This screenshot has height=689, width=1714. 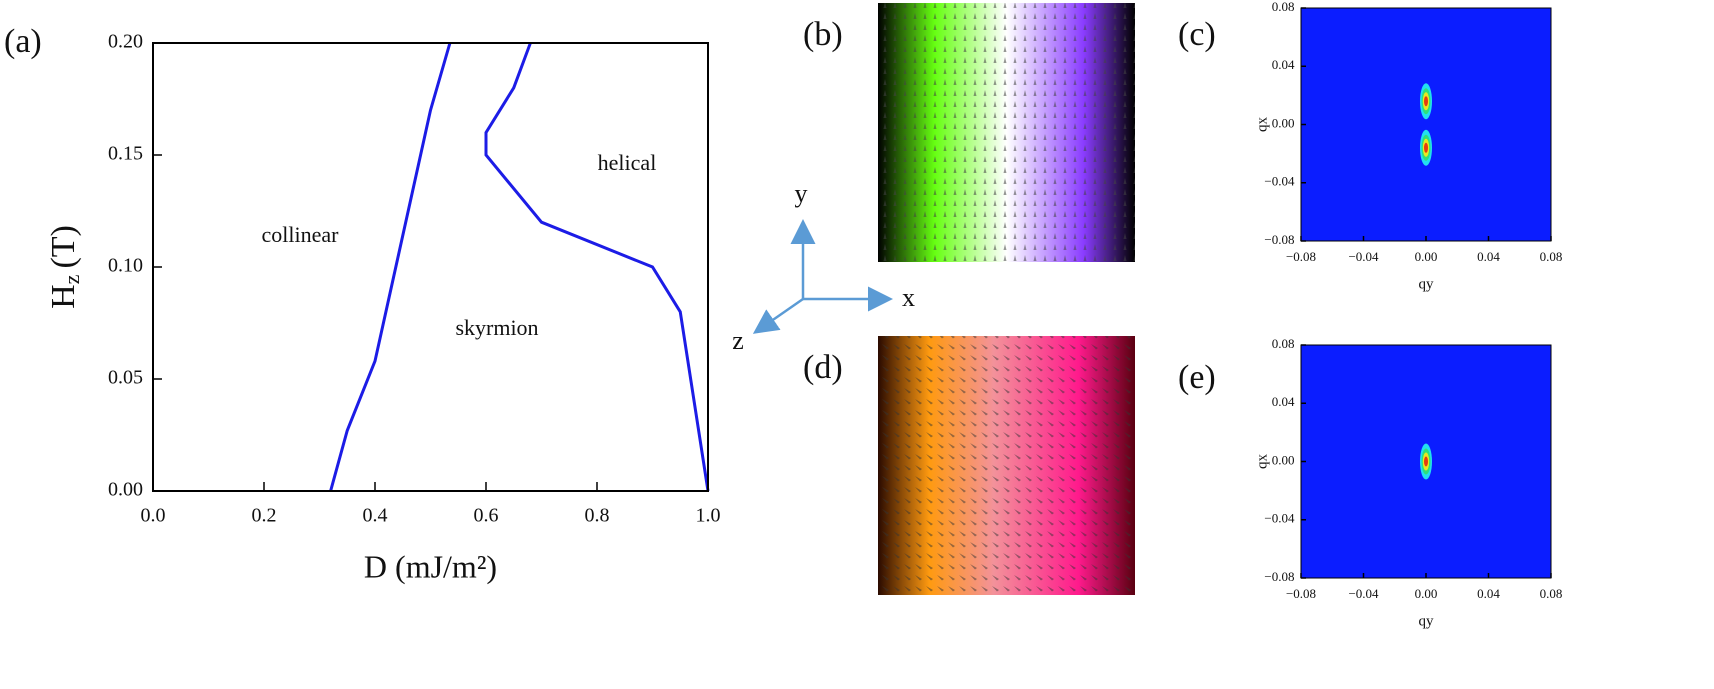 What do you see at coordinates (23, 41) in the screenshot?
I see `panel-label: (a)` at bounding box center [23, 41].